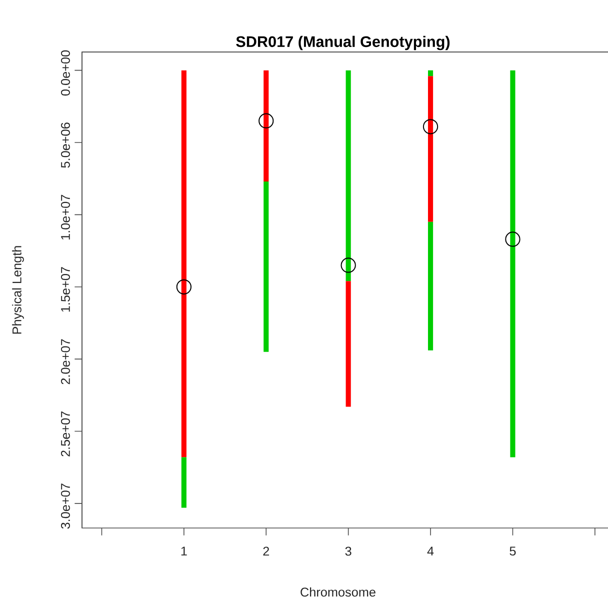 The width and height of the screenshot is (608, 606). Describe the element at coordinates (343, 43) in the screenshot. I see `chart-title: SDR017 (Manual Genotyping)` at that location.